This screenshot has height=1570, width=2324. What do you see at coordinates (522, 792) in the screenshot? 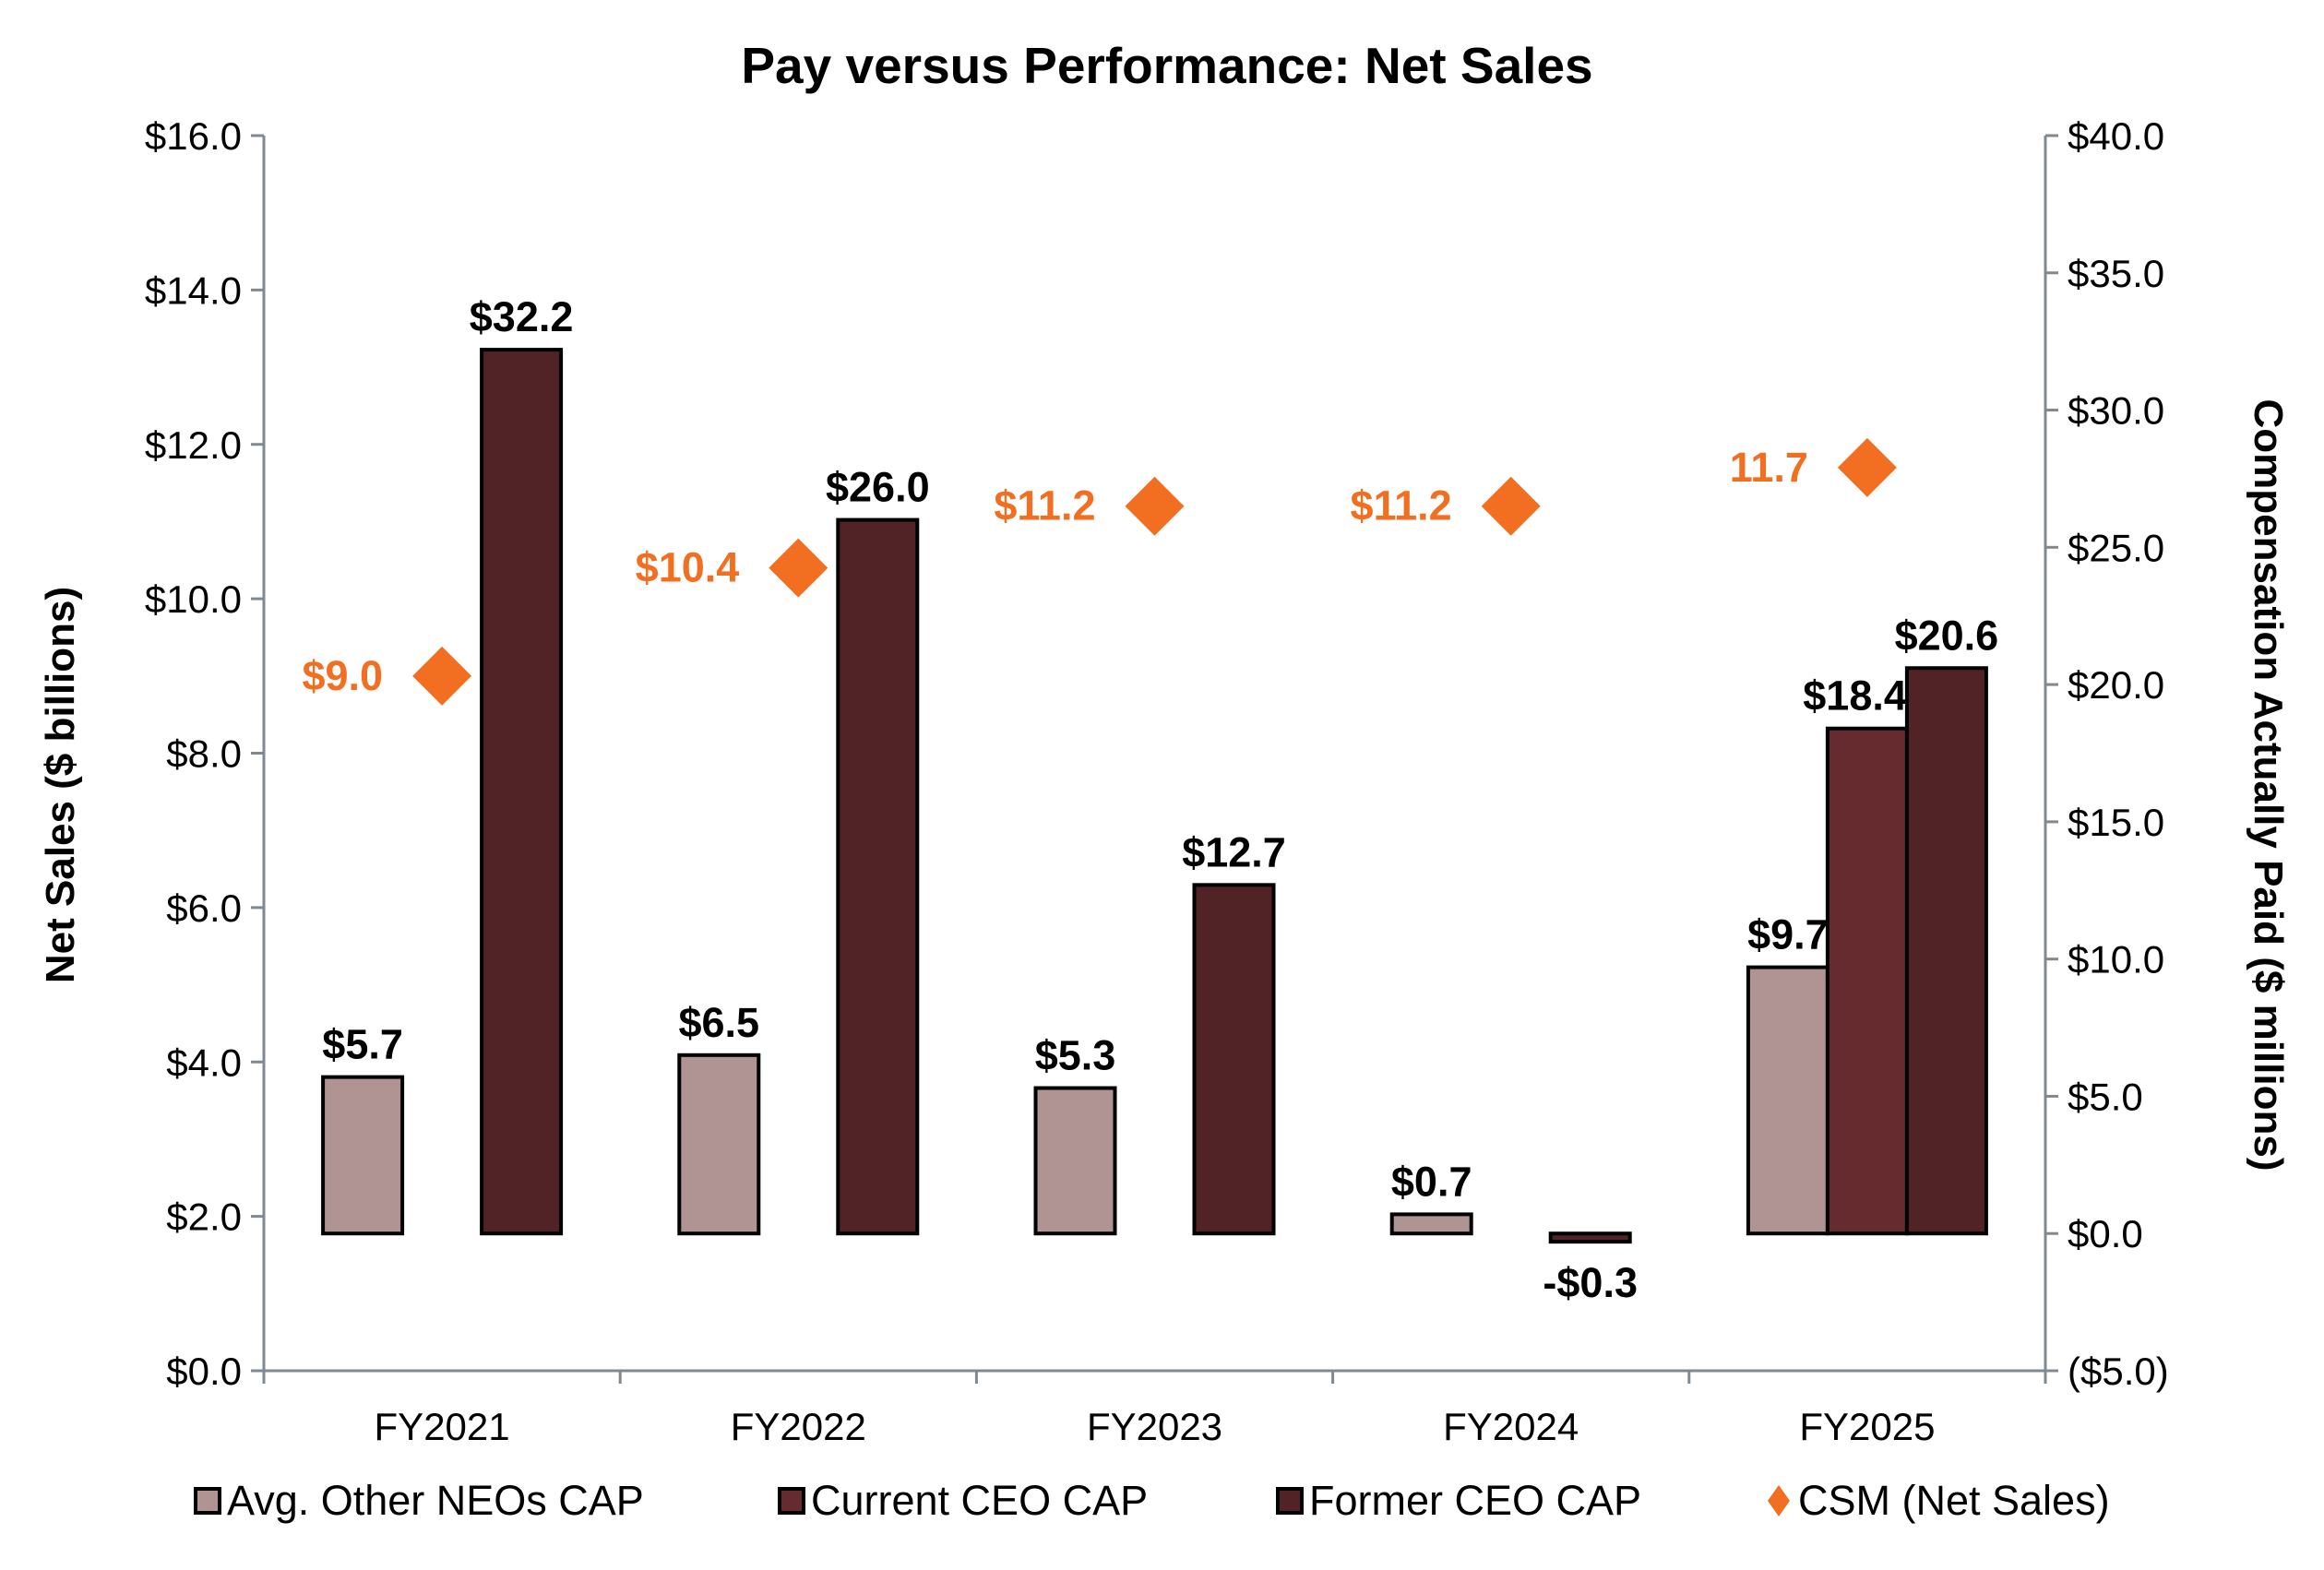
I see `bar-former-ceo-cap-FY2021` at bounding box center [522, 792].